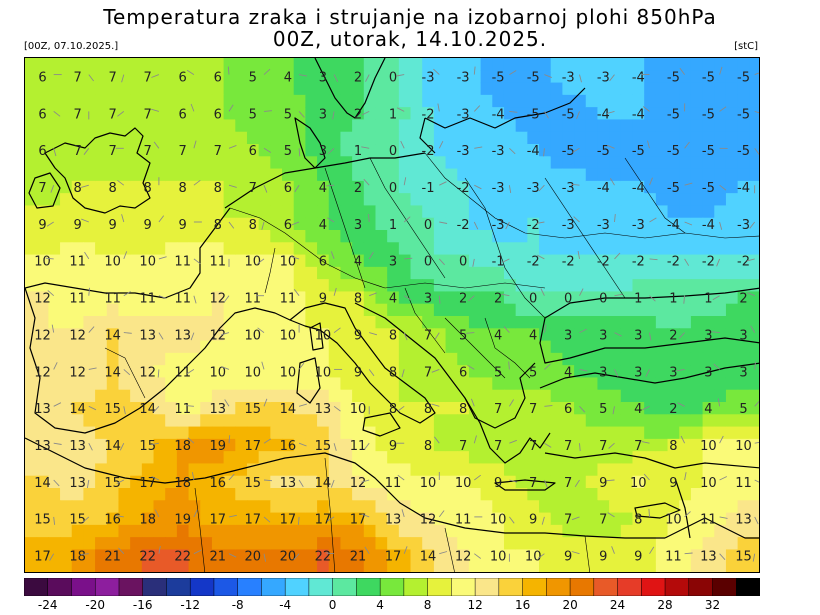 The width and height of the screenshot is (820, 615). What do you see at coordinates (77, 262) in the screenshot?
I see `temperature-value: 11` at bounding box center [77, 262].